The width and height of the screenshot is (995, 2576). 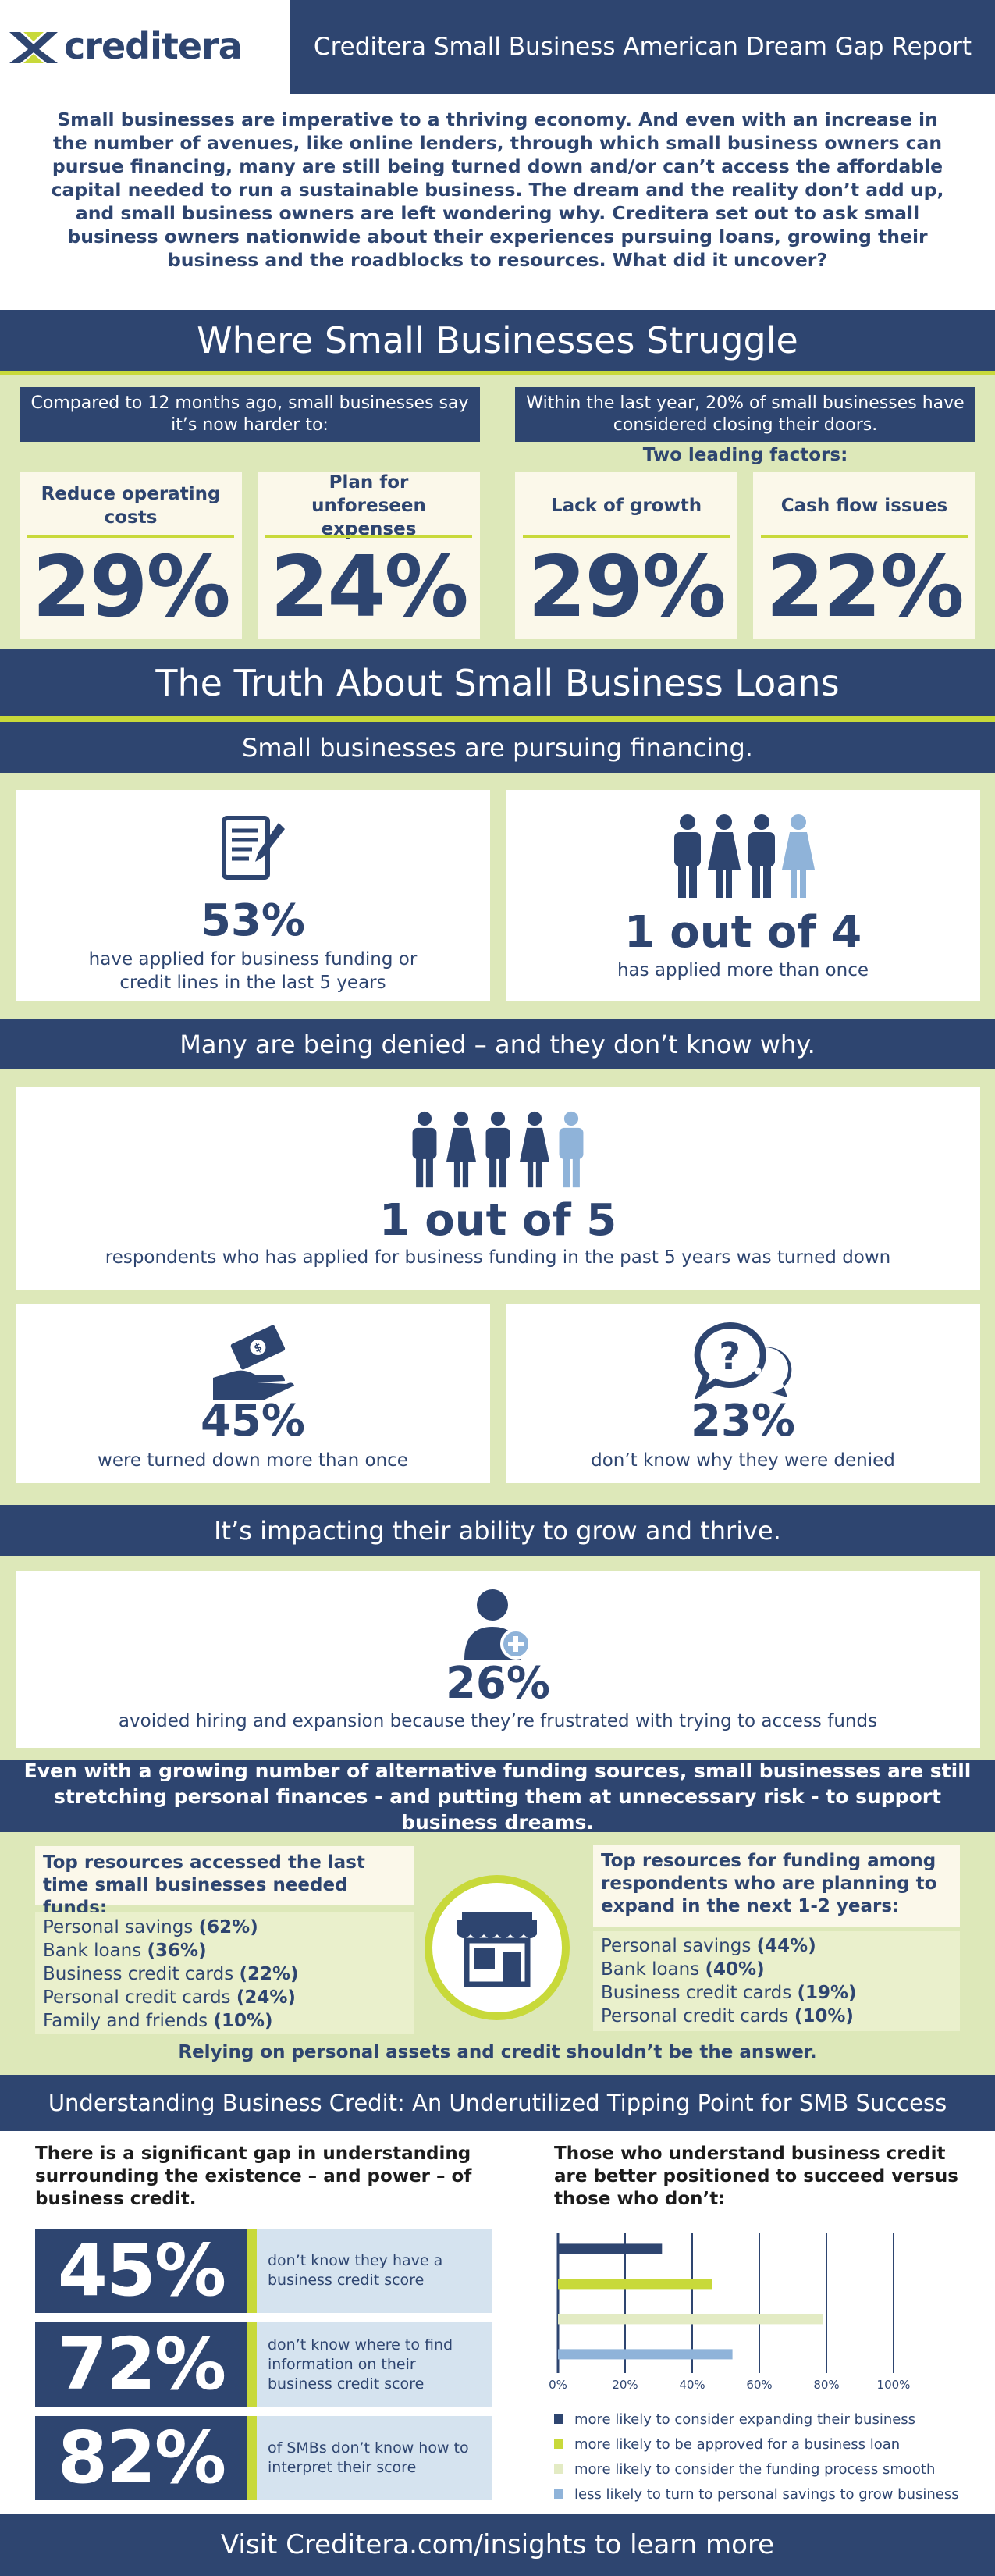 I want to click on loans-divider, so click(x=497, y=719).